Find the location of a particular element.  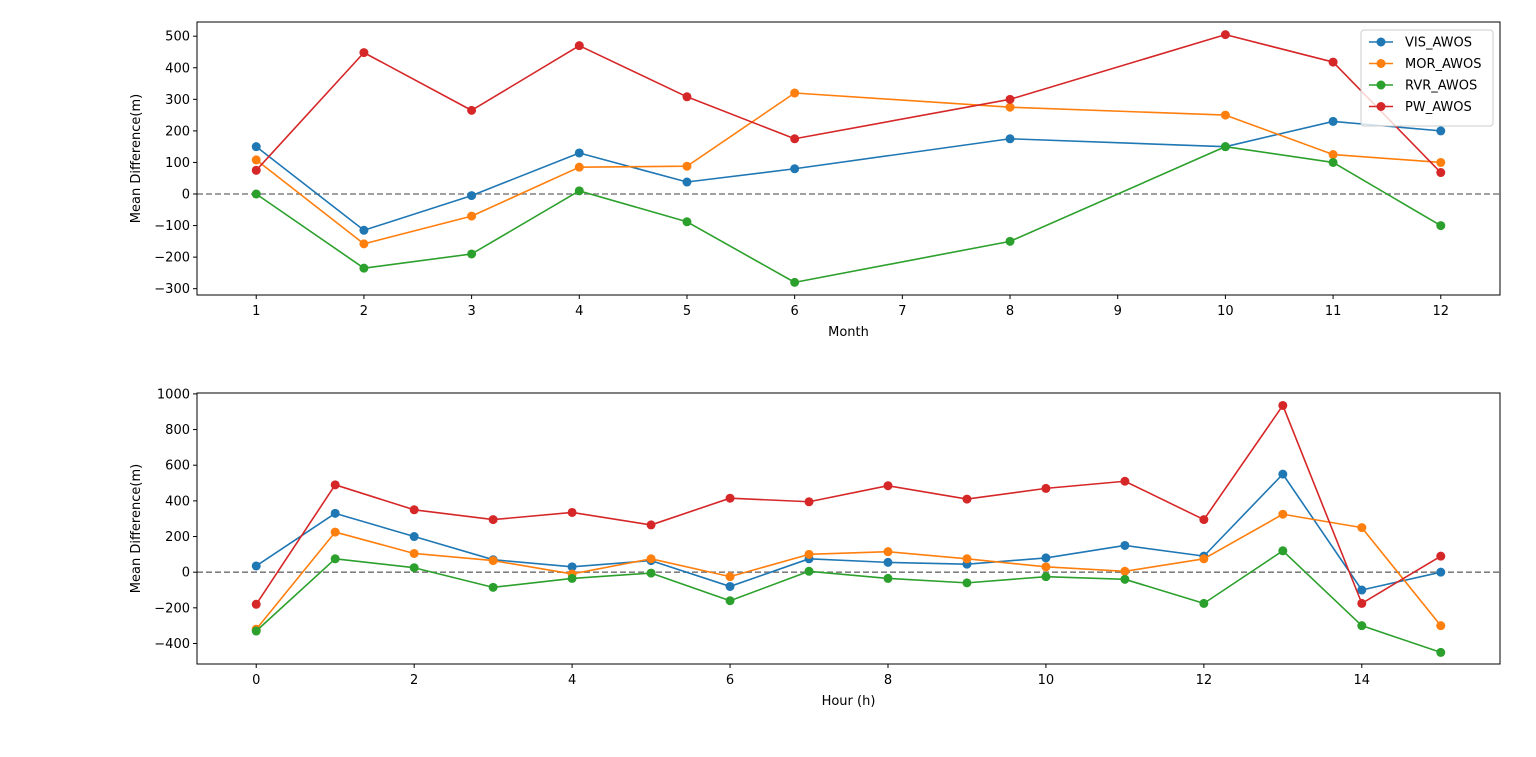

chart0-x-tick-label-6: 6 is located at coordinates (795, 311).